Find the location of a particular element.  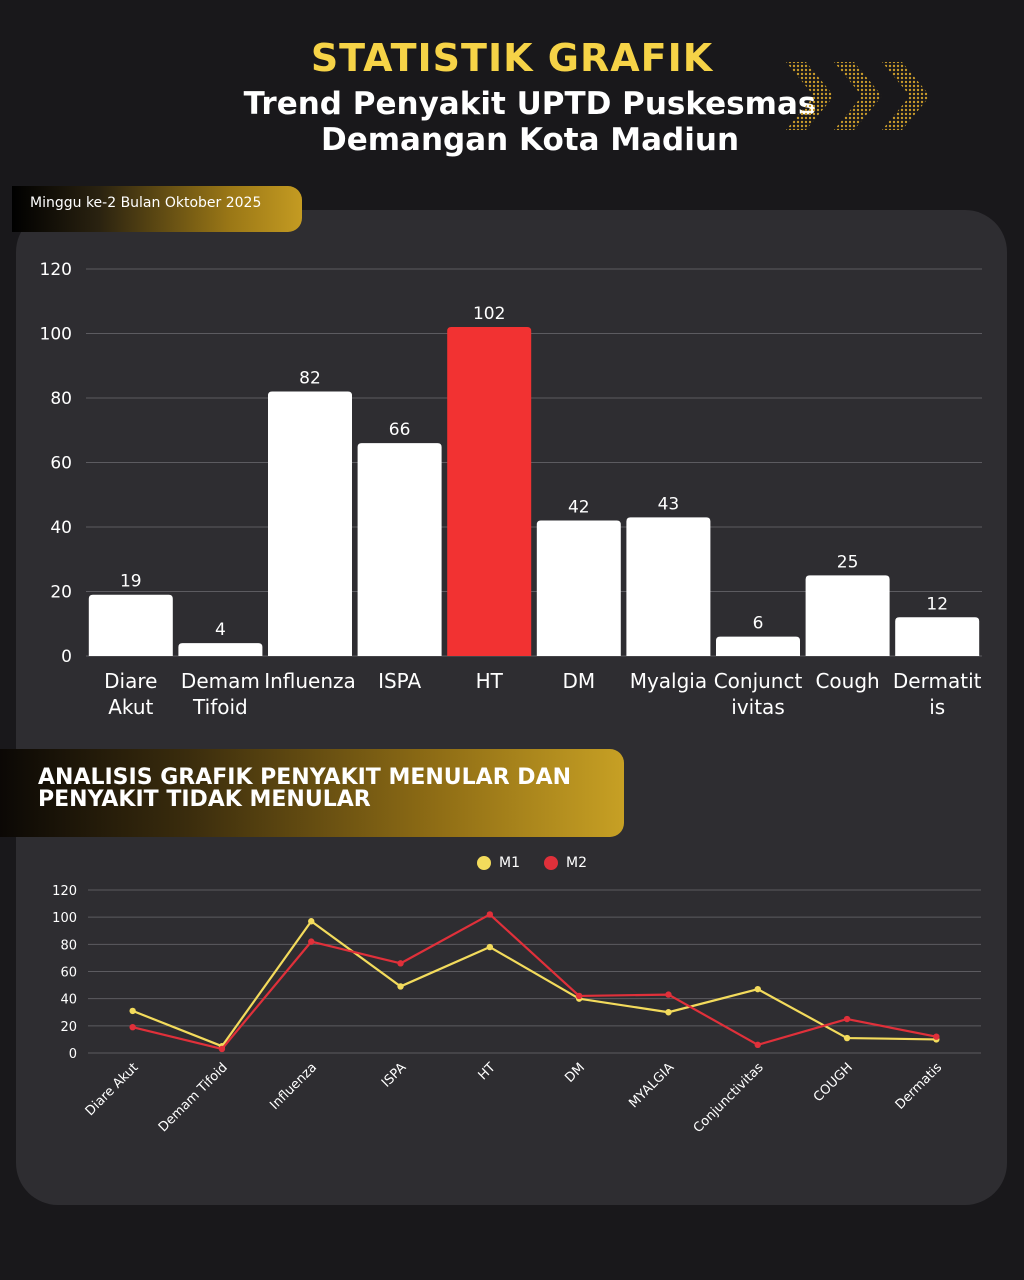

line-chart-legend: M1 M2 is located at coordinates (512, 863).